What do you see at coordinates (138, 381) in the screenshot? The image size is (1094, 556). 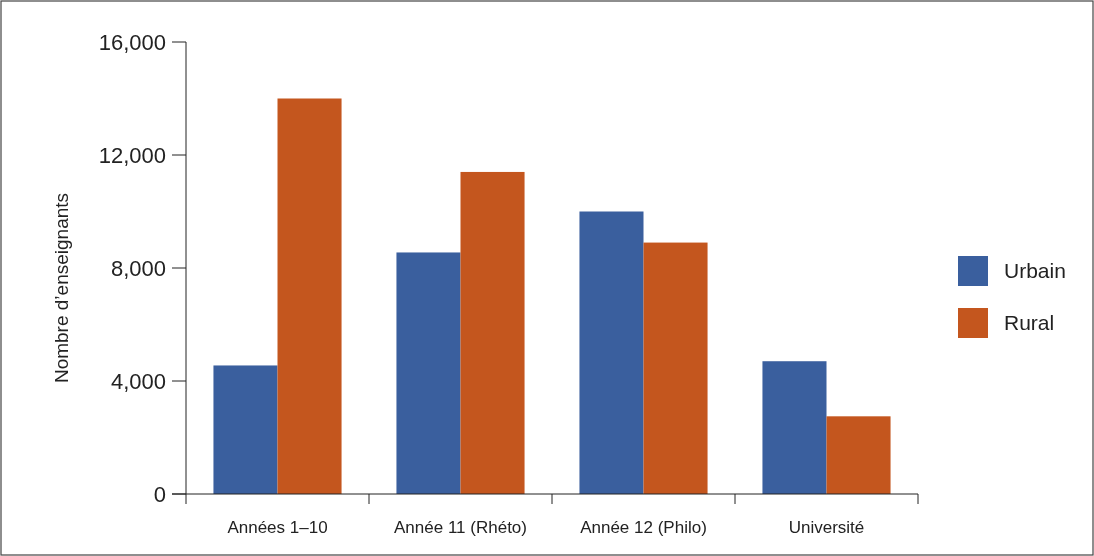 I see `y-tick-label: 4,000` at bounding box center [138, 381].